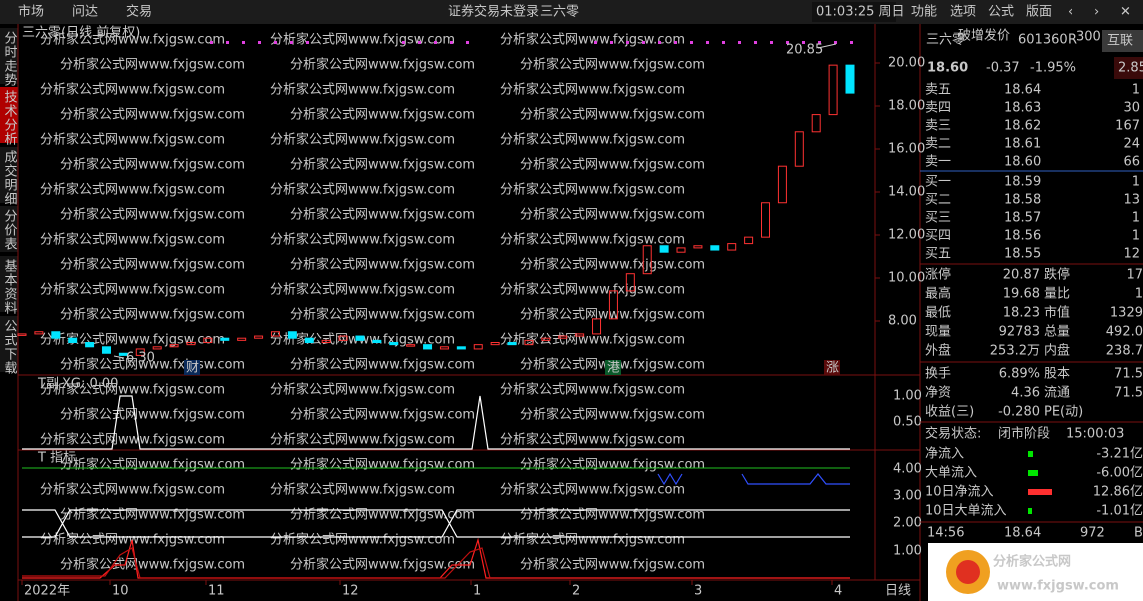 Image resolution: width=1143 pixels, height=601 pixels. What do you see at coordinates (1063, 412) in the screenshot?
I see `stat-label: PE(动)` at bounding box center [1063, 412].